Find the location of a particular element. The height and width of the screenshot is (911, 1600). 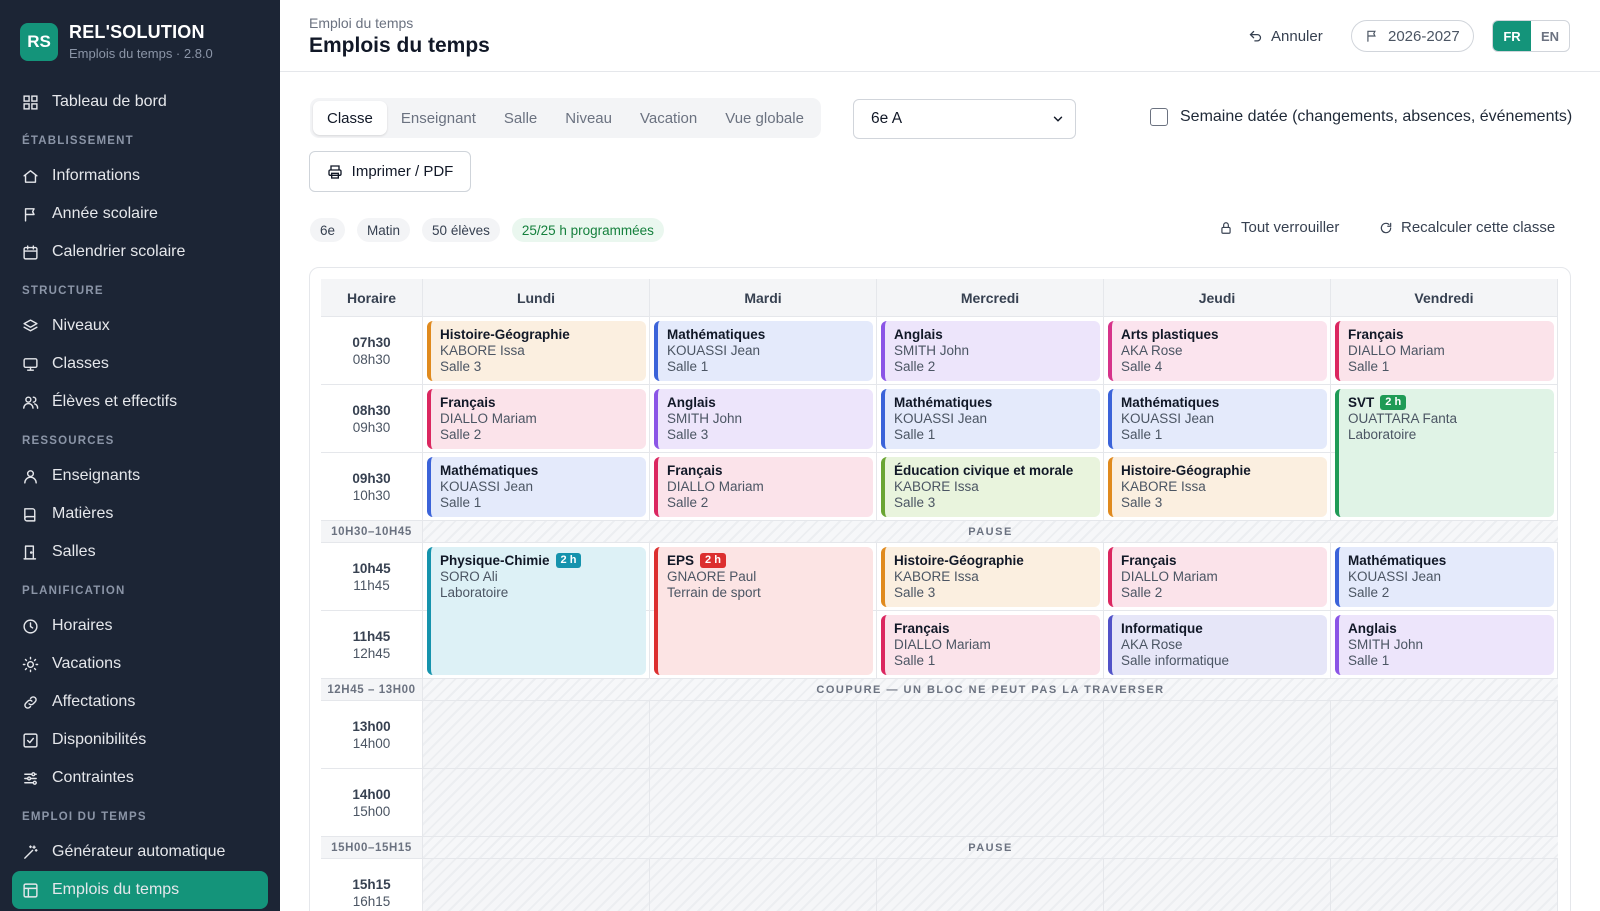

lesson-subject-label: Français is located at coordinates (1149, 560).